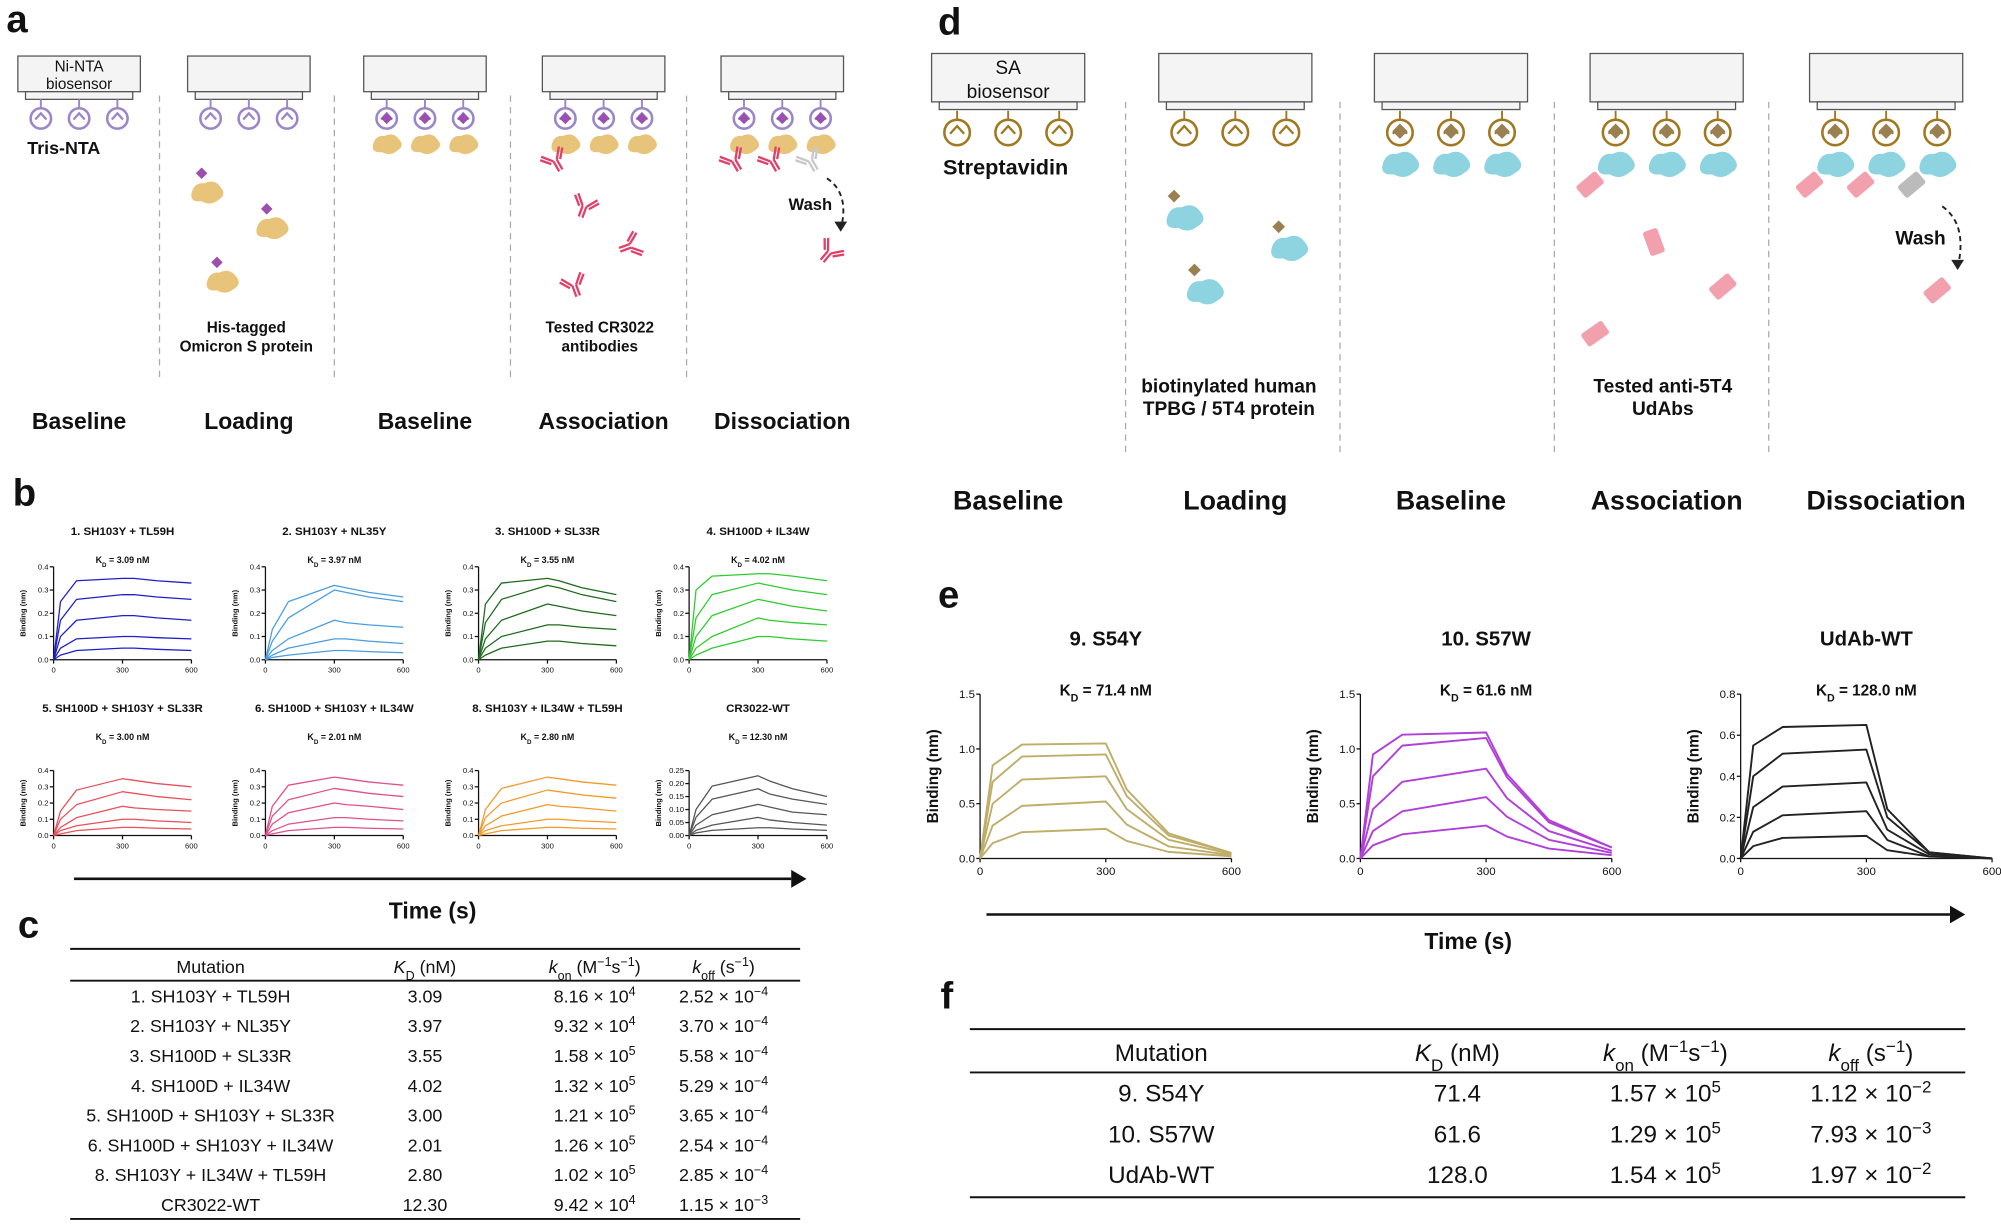 The width and height of the screenshot is (2001, 1224). I want to click on stage-label: Dissociation, so click(782, 421).